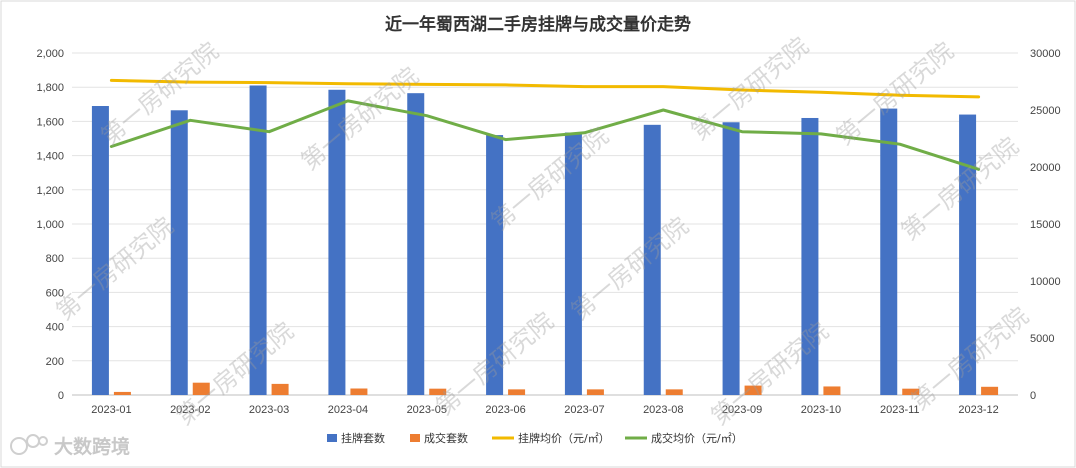 The image size is (1076, 468). I want to click on chart-title: 近一年蜀西湖二手房挂牌与成交量价走势, so click(538, 24).